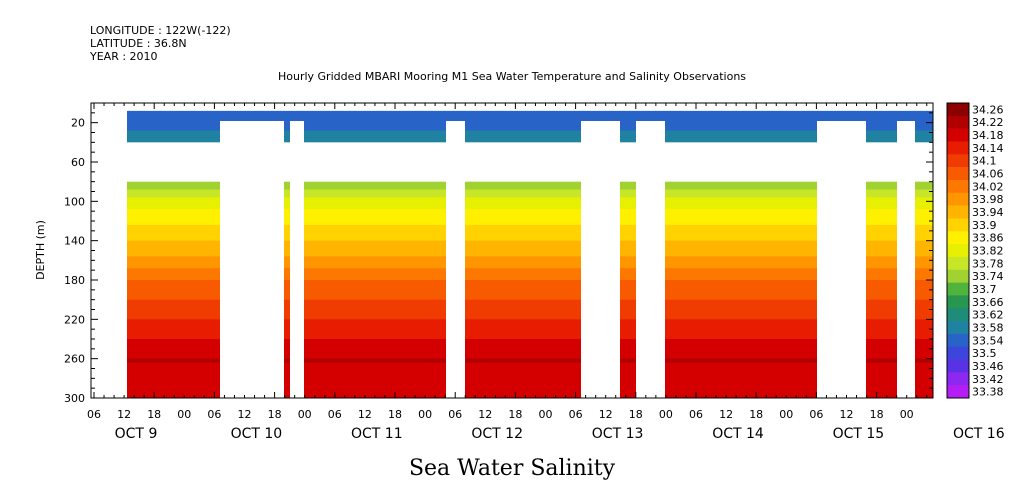 The image size is (1009, 504). I want to click on x-day-label: OCT 11, so click(377, 434).